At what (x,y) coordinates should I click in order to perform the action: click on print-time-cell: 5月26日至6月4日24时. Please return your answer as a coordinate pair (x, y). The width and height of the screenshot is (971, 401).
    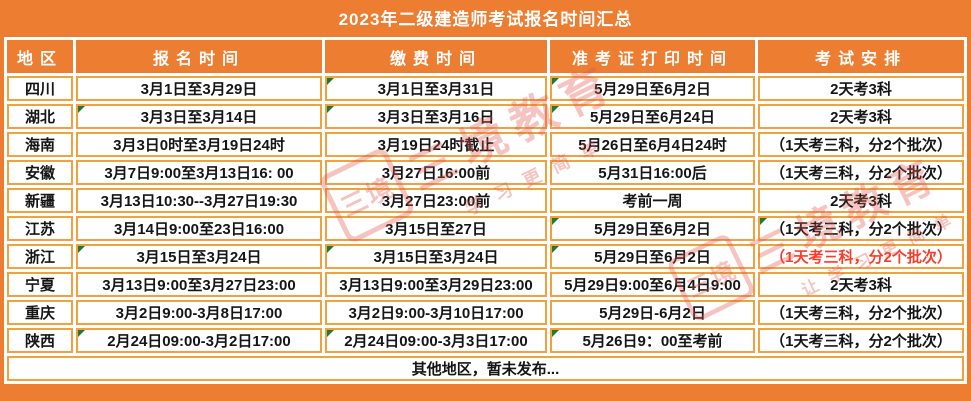
    Looking at the image, I should click on (652, 144).